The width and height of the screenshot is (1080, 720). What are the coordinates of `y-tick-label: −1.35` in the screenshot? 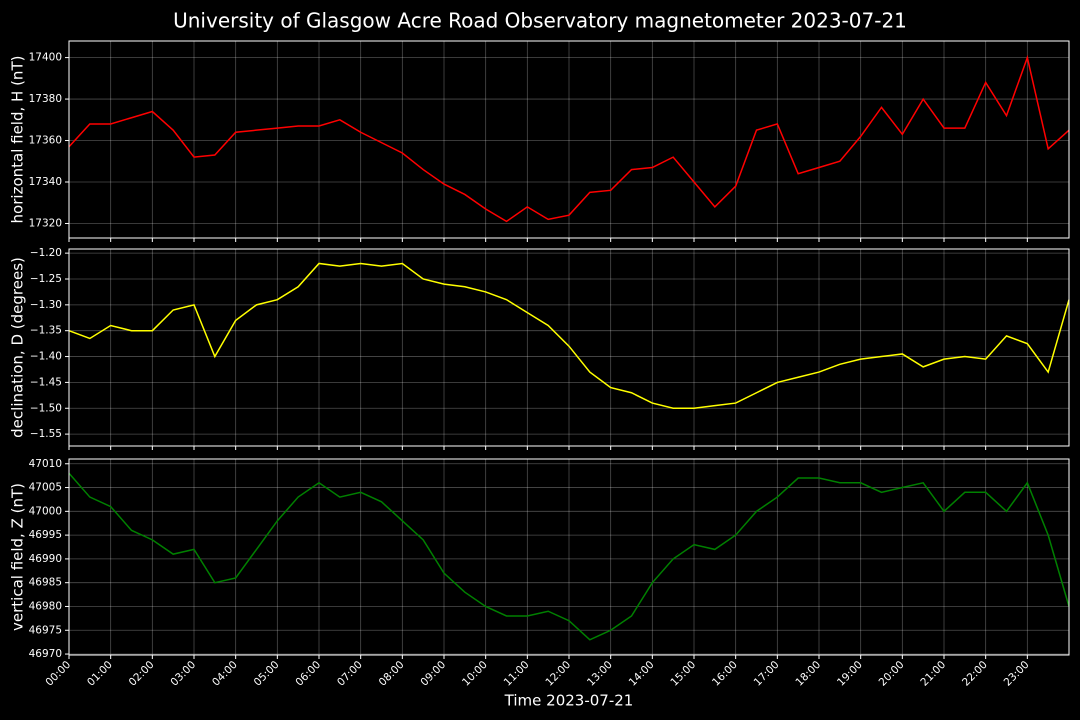 It's located at (46, 331).